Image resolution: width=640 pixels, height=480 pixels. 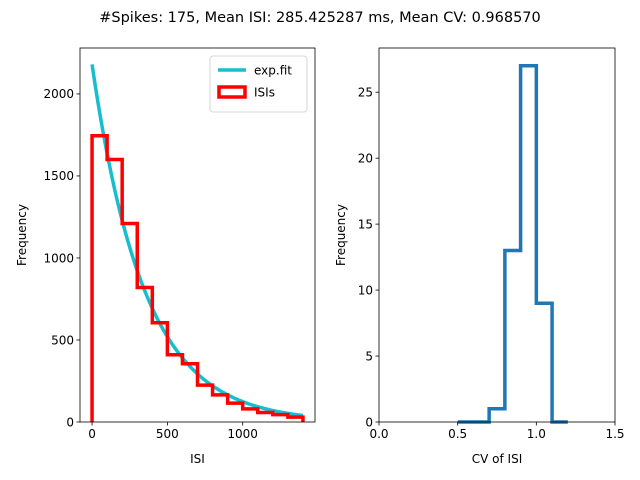 What do you see at coordinates (273, 71) in the screenshot?
I see `legend-label: exp.fit` at bounding box center [273, 71].